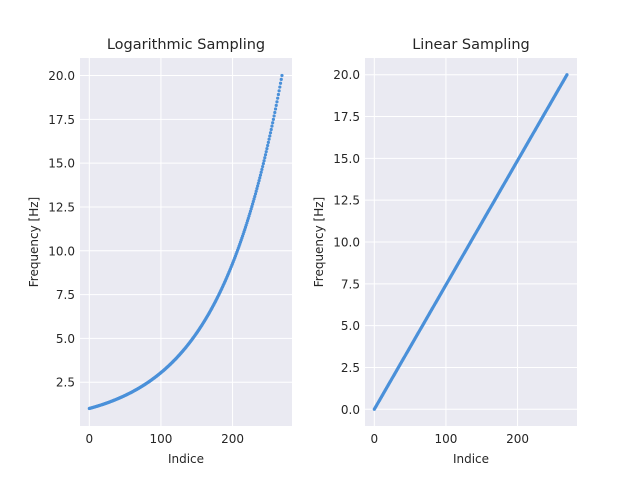 This screenshot has width=640, height=480. I want to click on y-tick-label: 0.0, so click(350, 410).